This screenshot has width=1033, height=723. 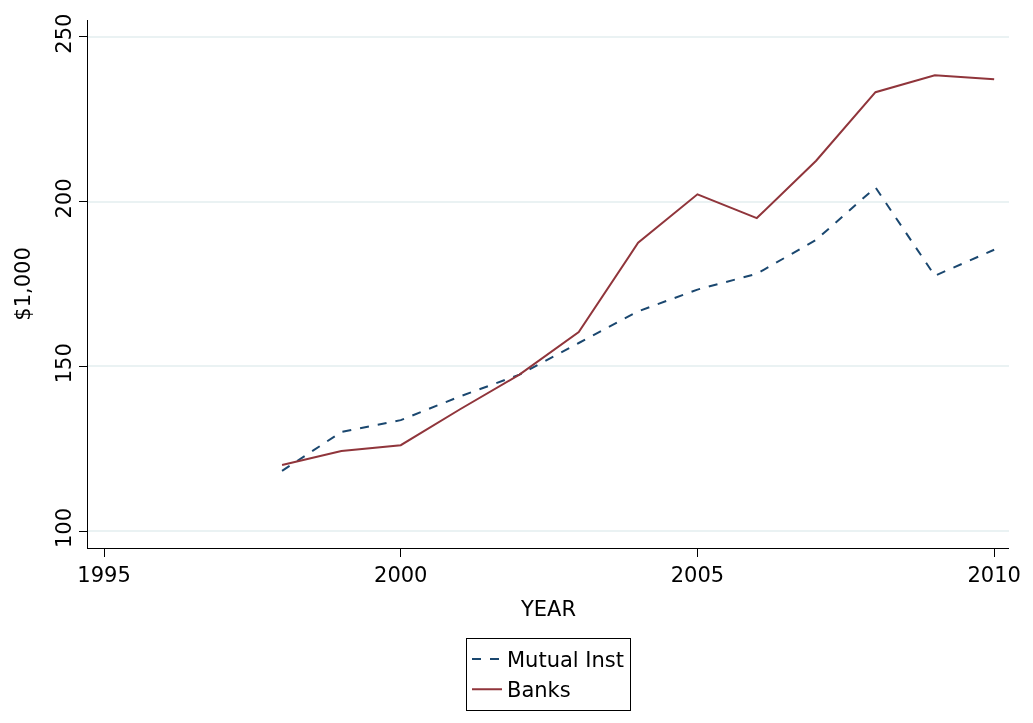 I want to click on x-tick-label: 1995, so click(x=104, y=575).